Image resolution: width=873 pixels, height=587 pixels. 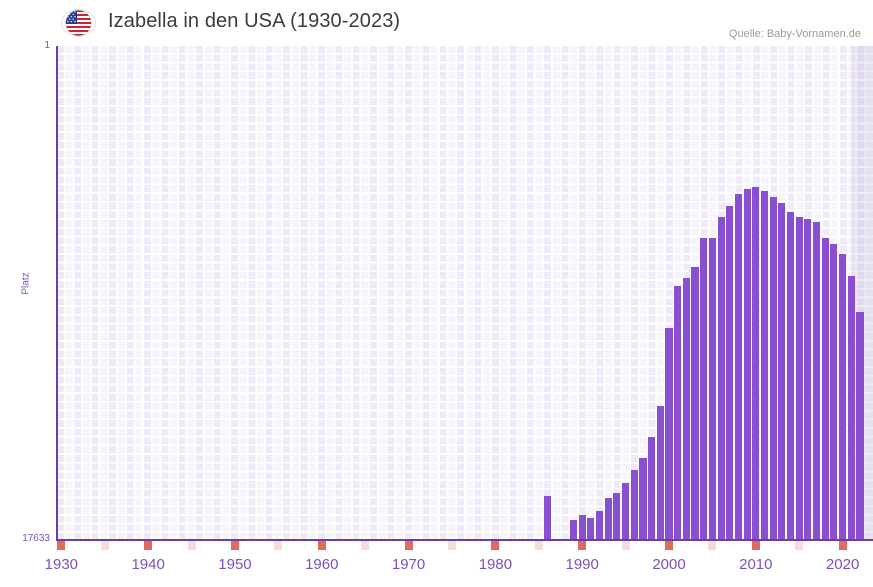 I want to click on bar-2019, so click(x=834, y=392).